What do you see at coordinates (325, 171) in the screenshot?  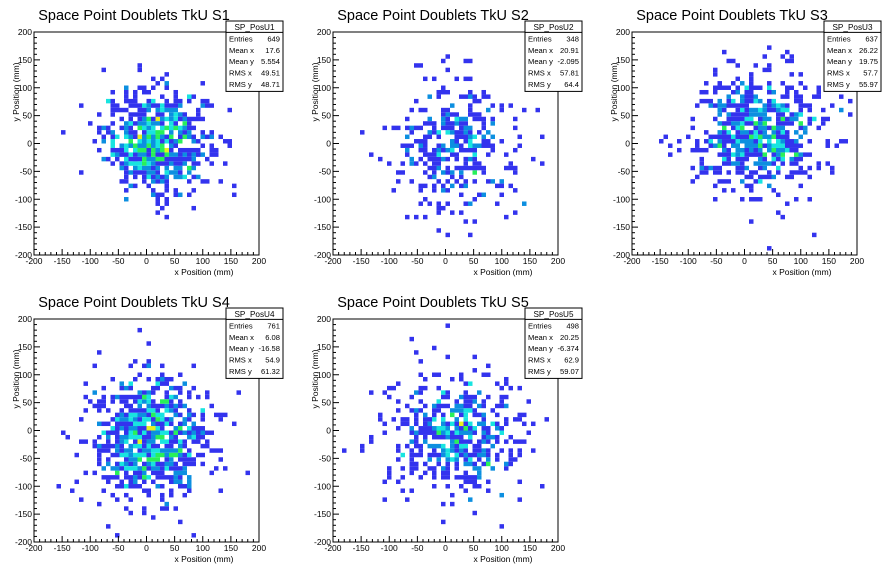 I see `y-tick-label: -50` at bounding box center [325, 171].